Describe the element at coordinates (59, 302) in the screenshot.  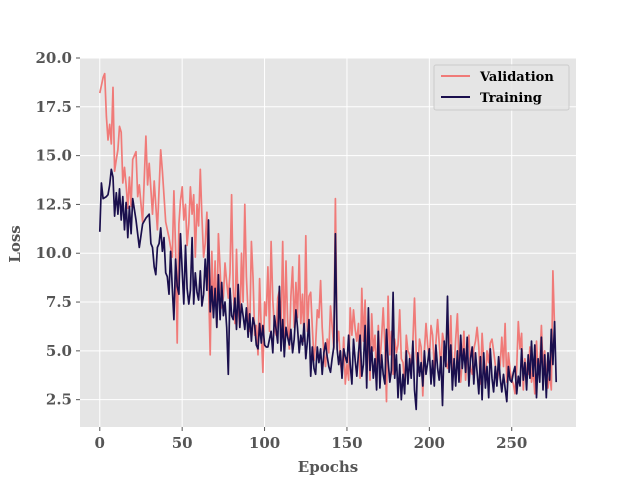
I see `y-tick-label: 7.5` at that location.